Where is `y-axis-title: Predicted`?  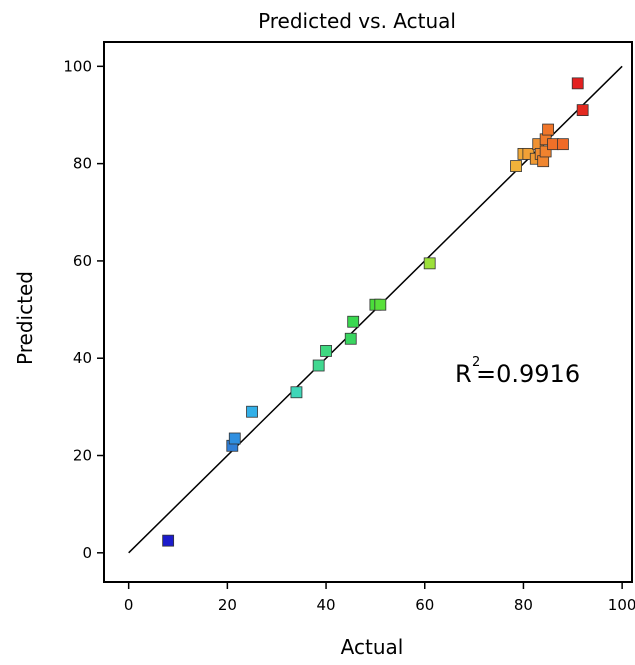
y-axis-title: Predicted is located at coordinates (25, 318).